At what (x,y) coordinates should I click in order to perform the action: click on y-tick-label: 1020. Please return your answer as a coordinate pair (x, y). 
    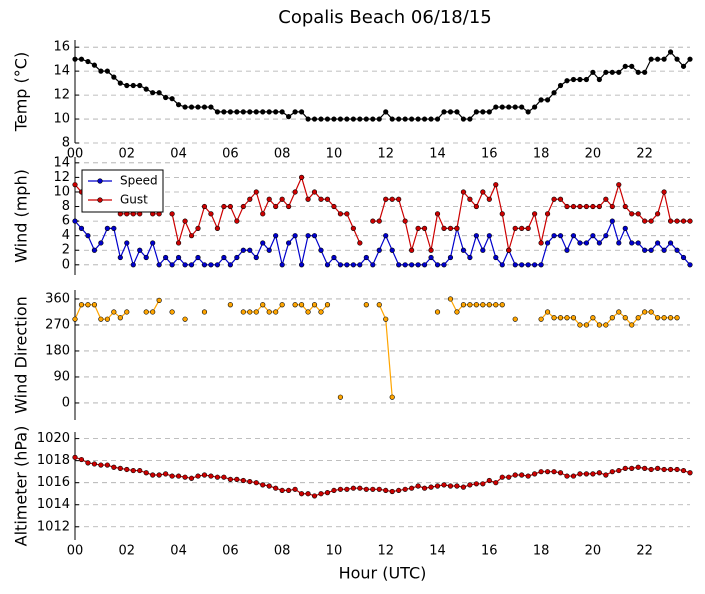
    Looking at the image, I should click on (53, 438).